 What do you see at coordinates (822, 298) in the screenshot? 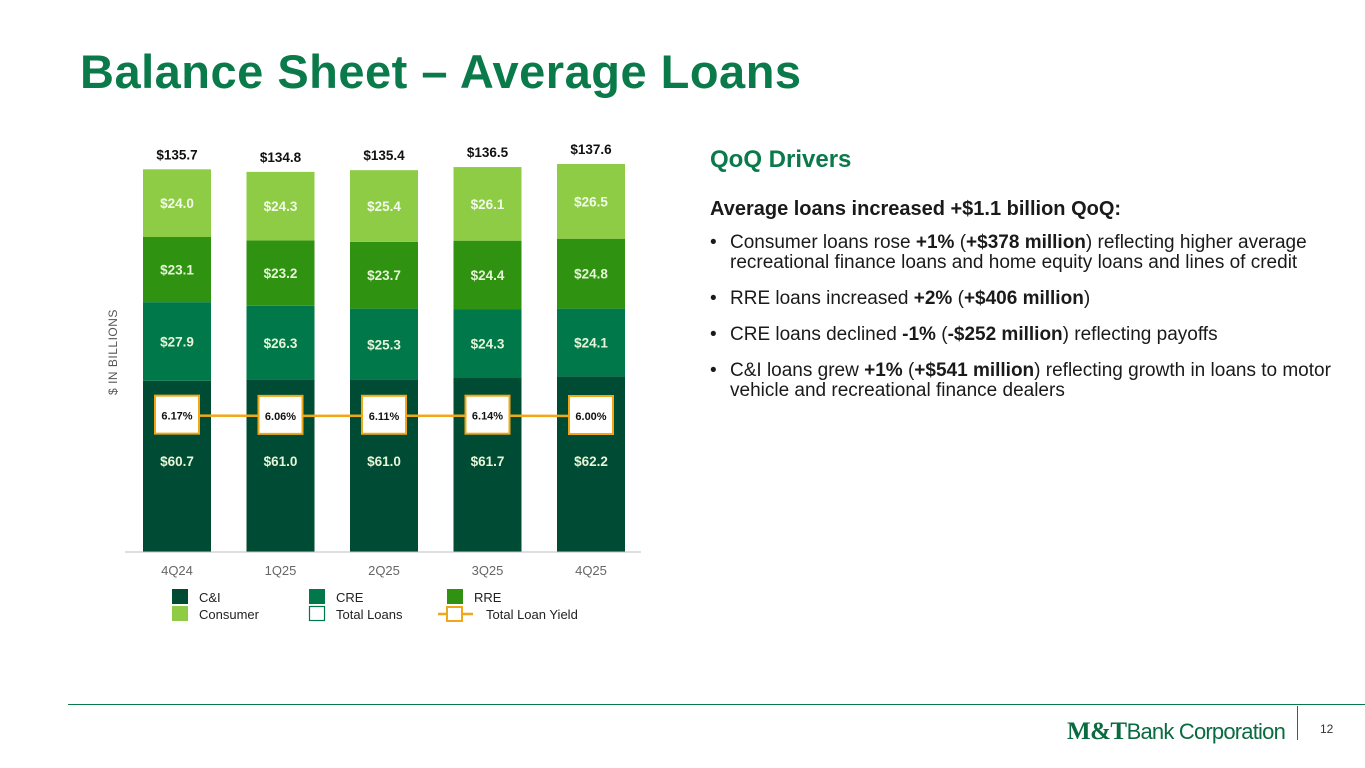
I see `bullet-text: RRE loans increased` at bounding box center [822, 298].